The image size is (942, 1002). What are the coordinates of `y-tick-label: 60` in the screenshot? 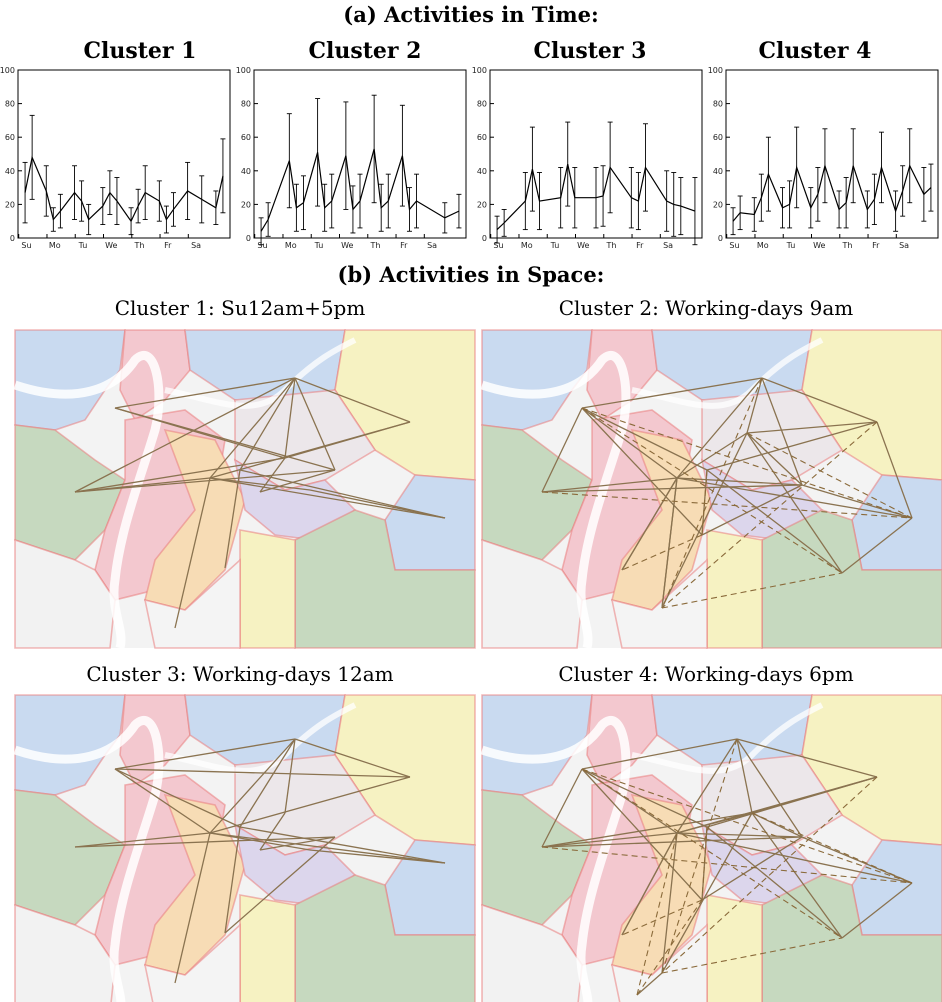 It's located at (246, 137).